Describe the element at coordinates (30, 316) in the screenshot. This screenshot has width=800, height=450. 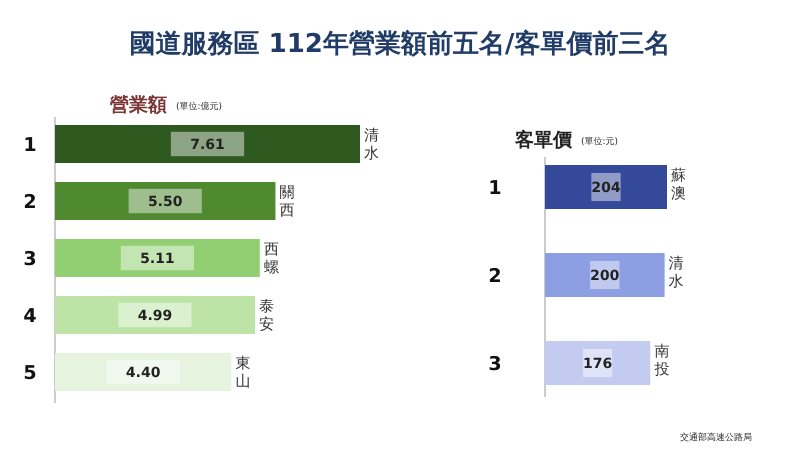
I see `y-tick-label: 4` at that location.